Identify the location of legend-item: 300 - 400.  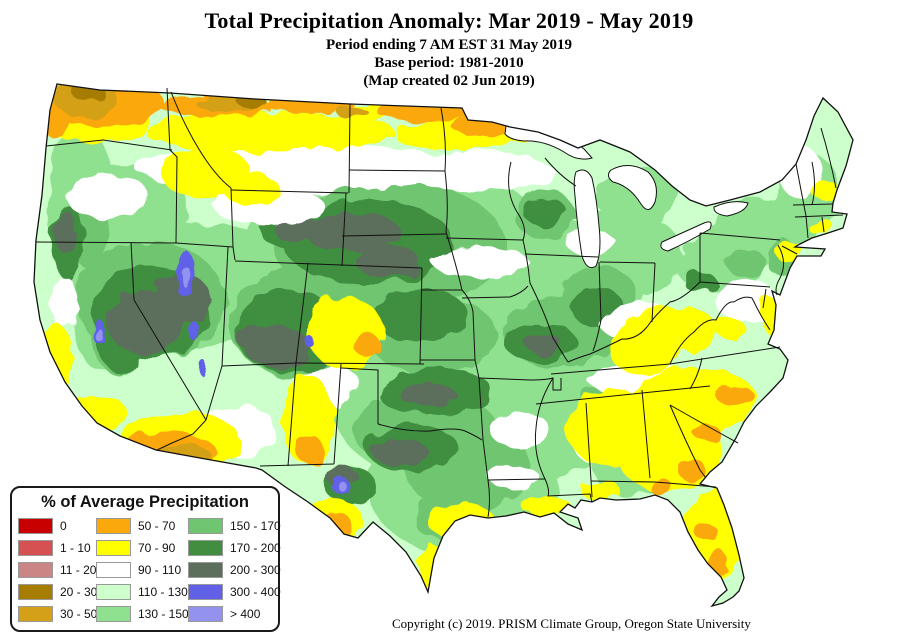
(234, 592).